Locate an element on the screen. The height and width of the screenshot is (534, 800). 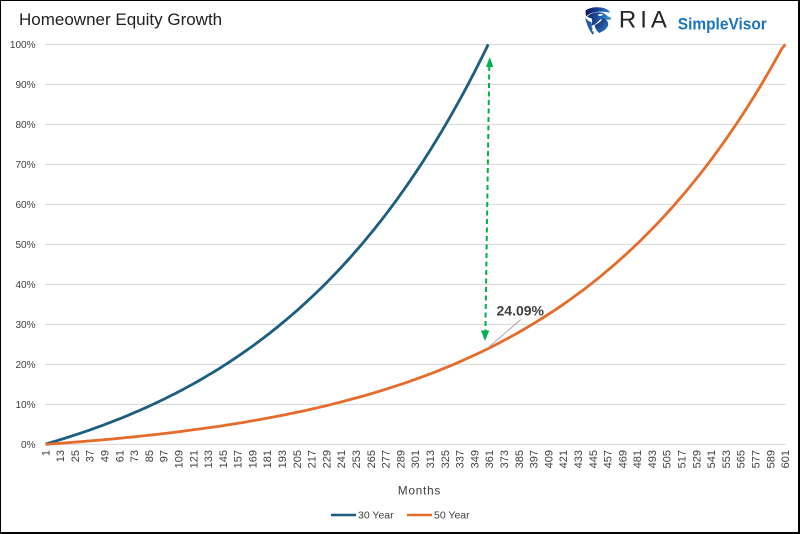
svg-text: 313 is located at coordinates (431, 459).